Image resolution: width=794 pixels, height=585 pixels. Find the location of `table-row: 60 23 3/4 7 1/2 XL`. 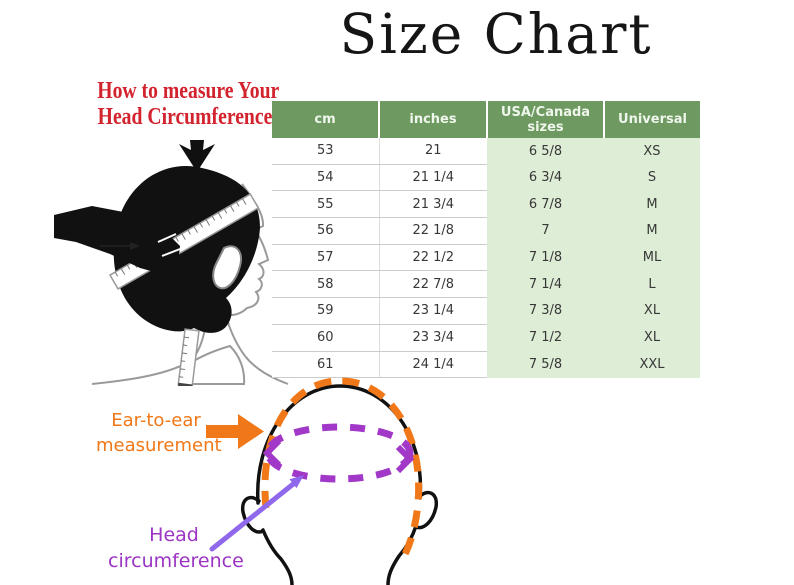

table-row: 60 23 3/4 7 1/2 XL is located at coordinates (486, 338).